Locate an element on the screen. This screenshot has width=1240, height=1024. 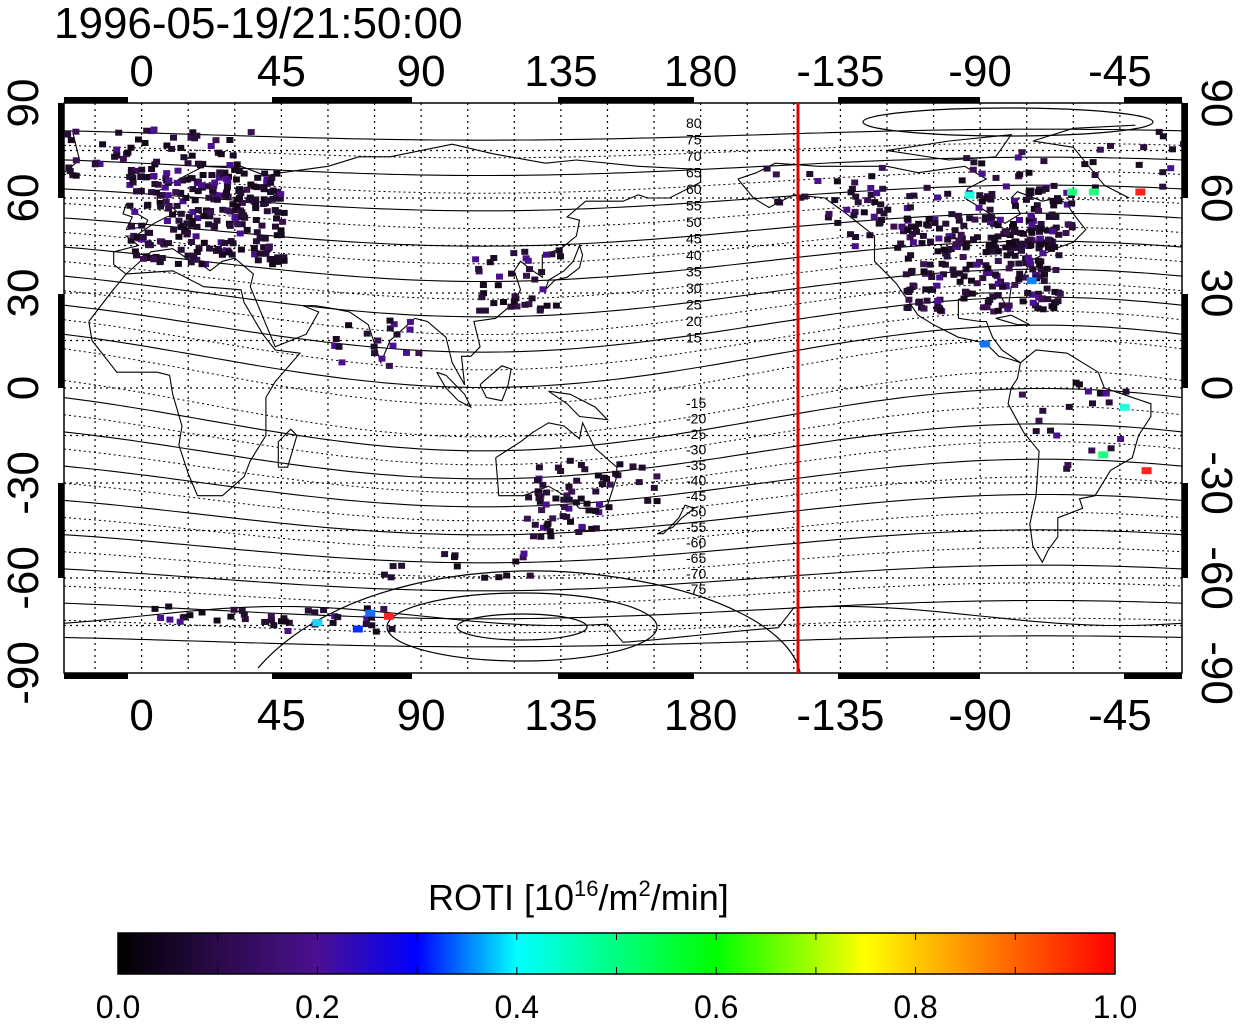
colorbar-tick-label: 1.0 is located at coordinates (1115, 1006).